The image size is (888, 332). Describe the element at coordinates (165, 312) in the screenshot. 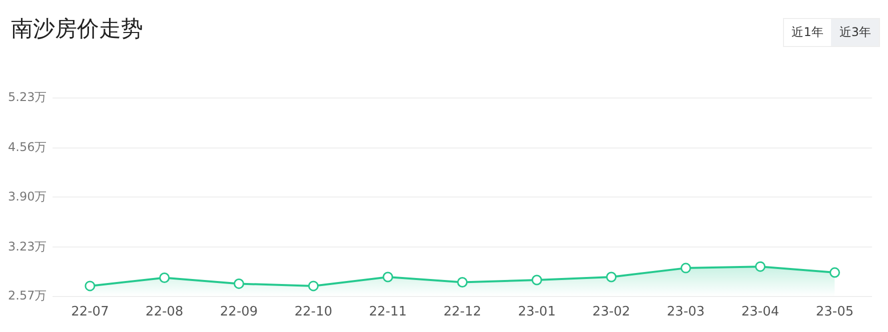

I see `x-tick-label: 22-08` at that location.